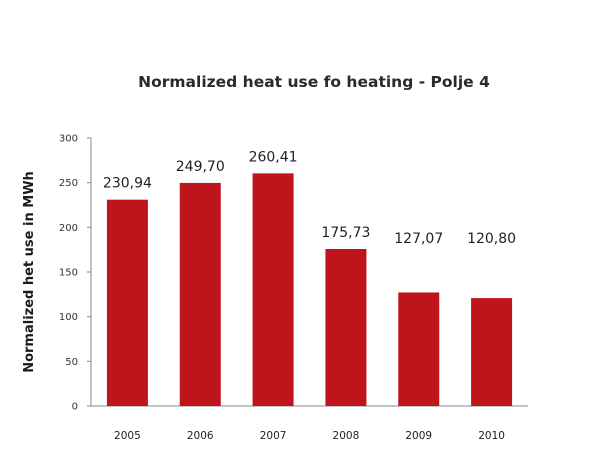  What do you see at coordinates (314, 82) in the screenshot?
I see `chart-title: Normalized heat use fo heating - Polje 4` at bounding box center [314, 82].